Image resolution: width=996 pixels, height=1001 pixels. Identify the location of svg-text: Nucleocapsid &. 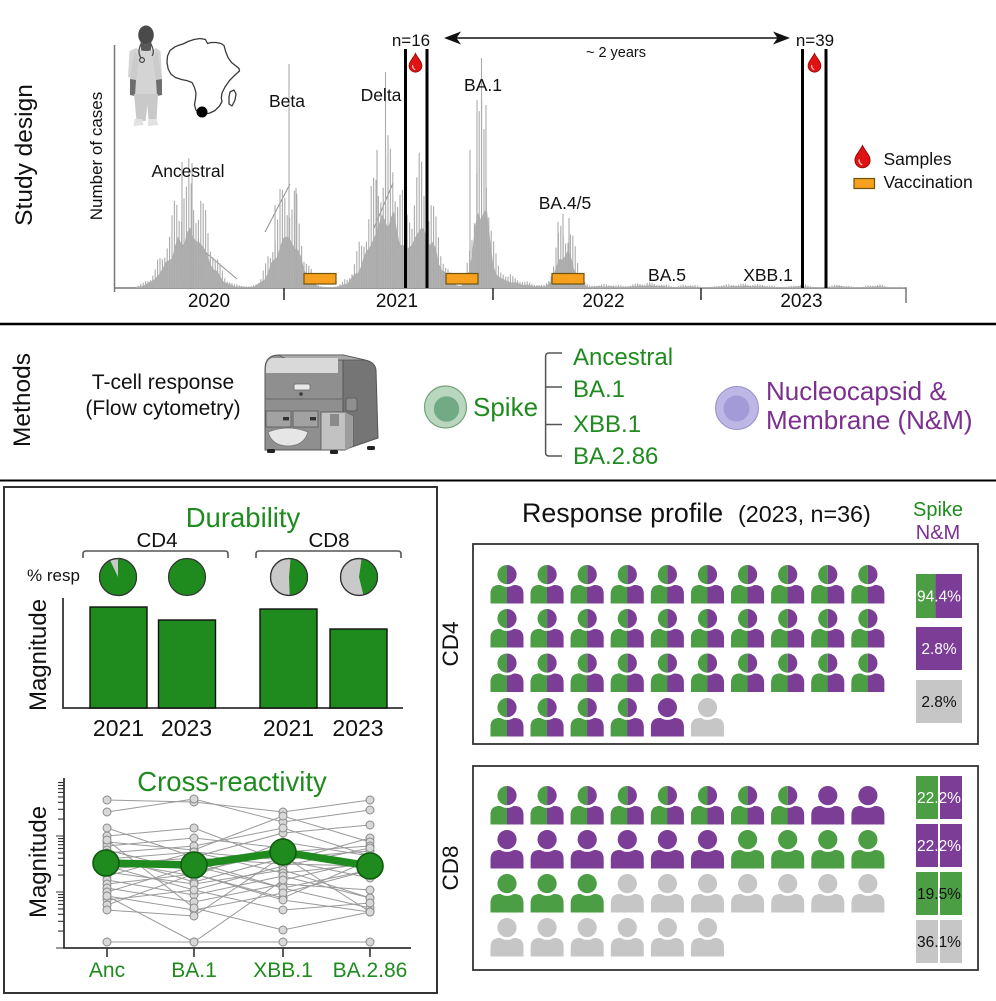
(856, 391).